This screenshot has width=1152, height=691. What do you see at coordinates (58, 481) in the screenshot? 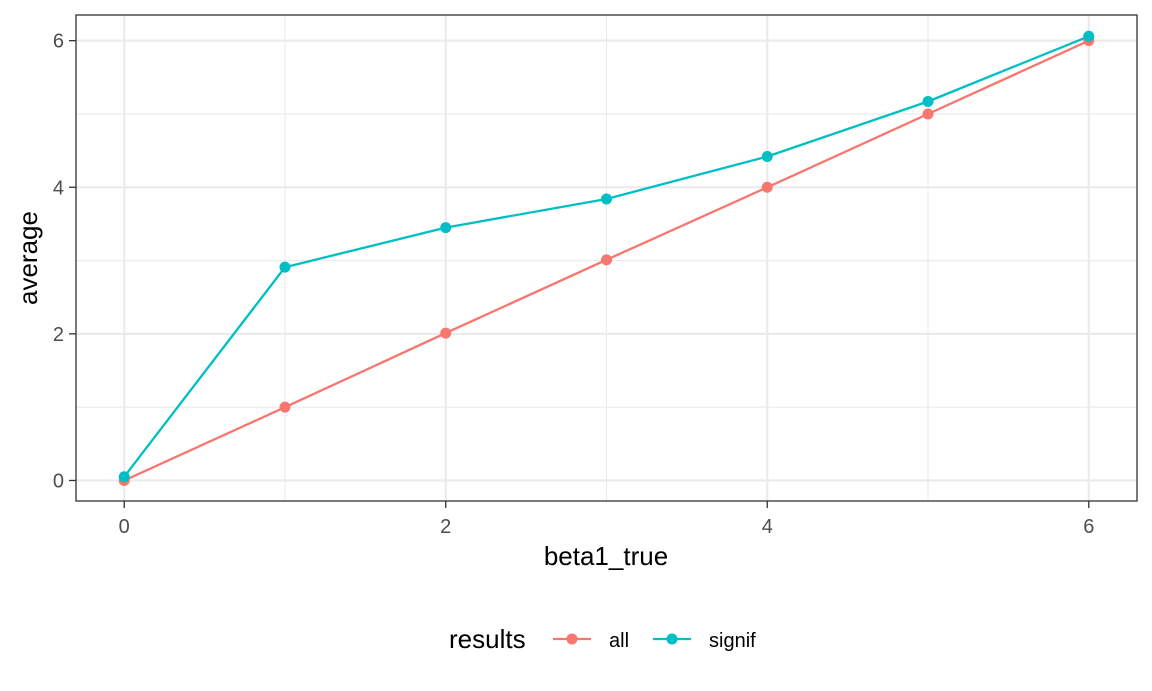
I see `y-tick-label: 0` at bounding box center [58, 481].